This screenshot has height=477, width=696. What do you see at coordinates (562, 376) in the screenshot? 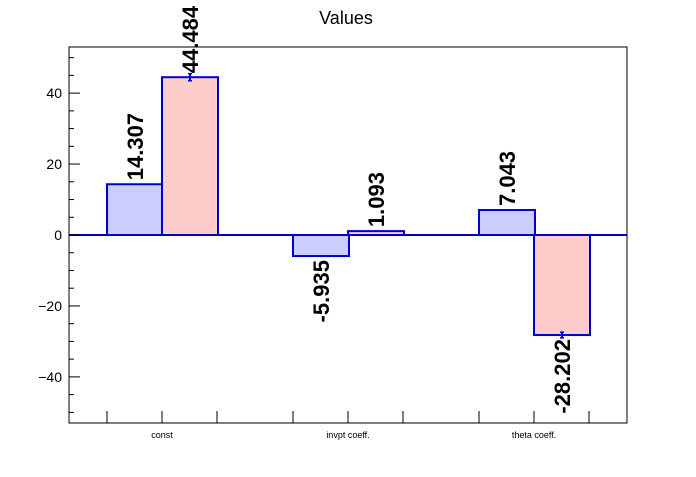
I see `data-label: -28.202` at bounding box center [562, 376].